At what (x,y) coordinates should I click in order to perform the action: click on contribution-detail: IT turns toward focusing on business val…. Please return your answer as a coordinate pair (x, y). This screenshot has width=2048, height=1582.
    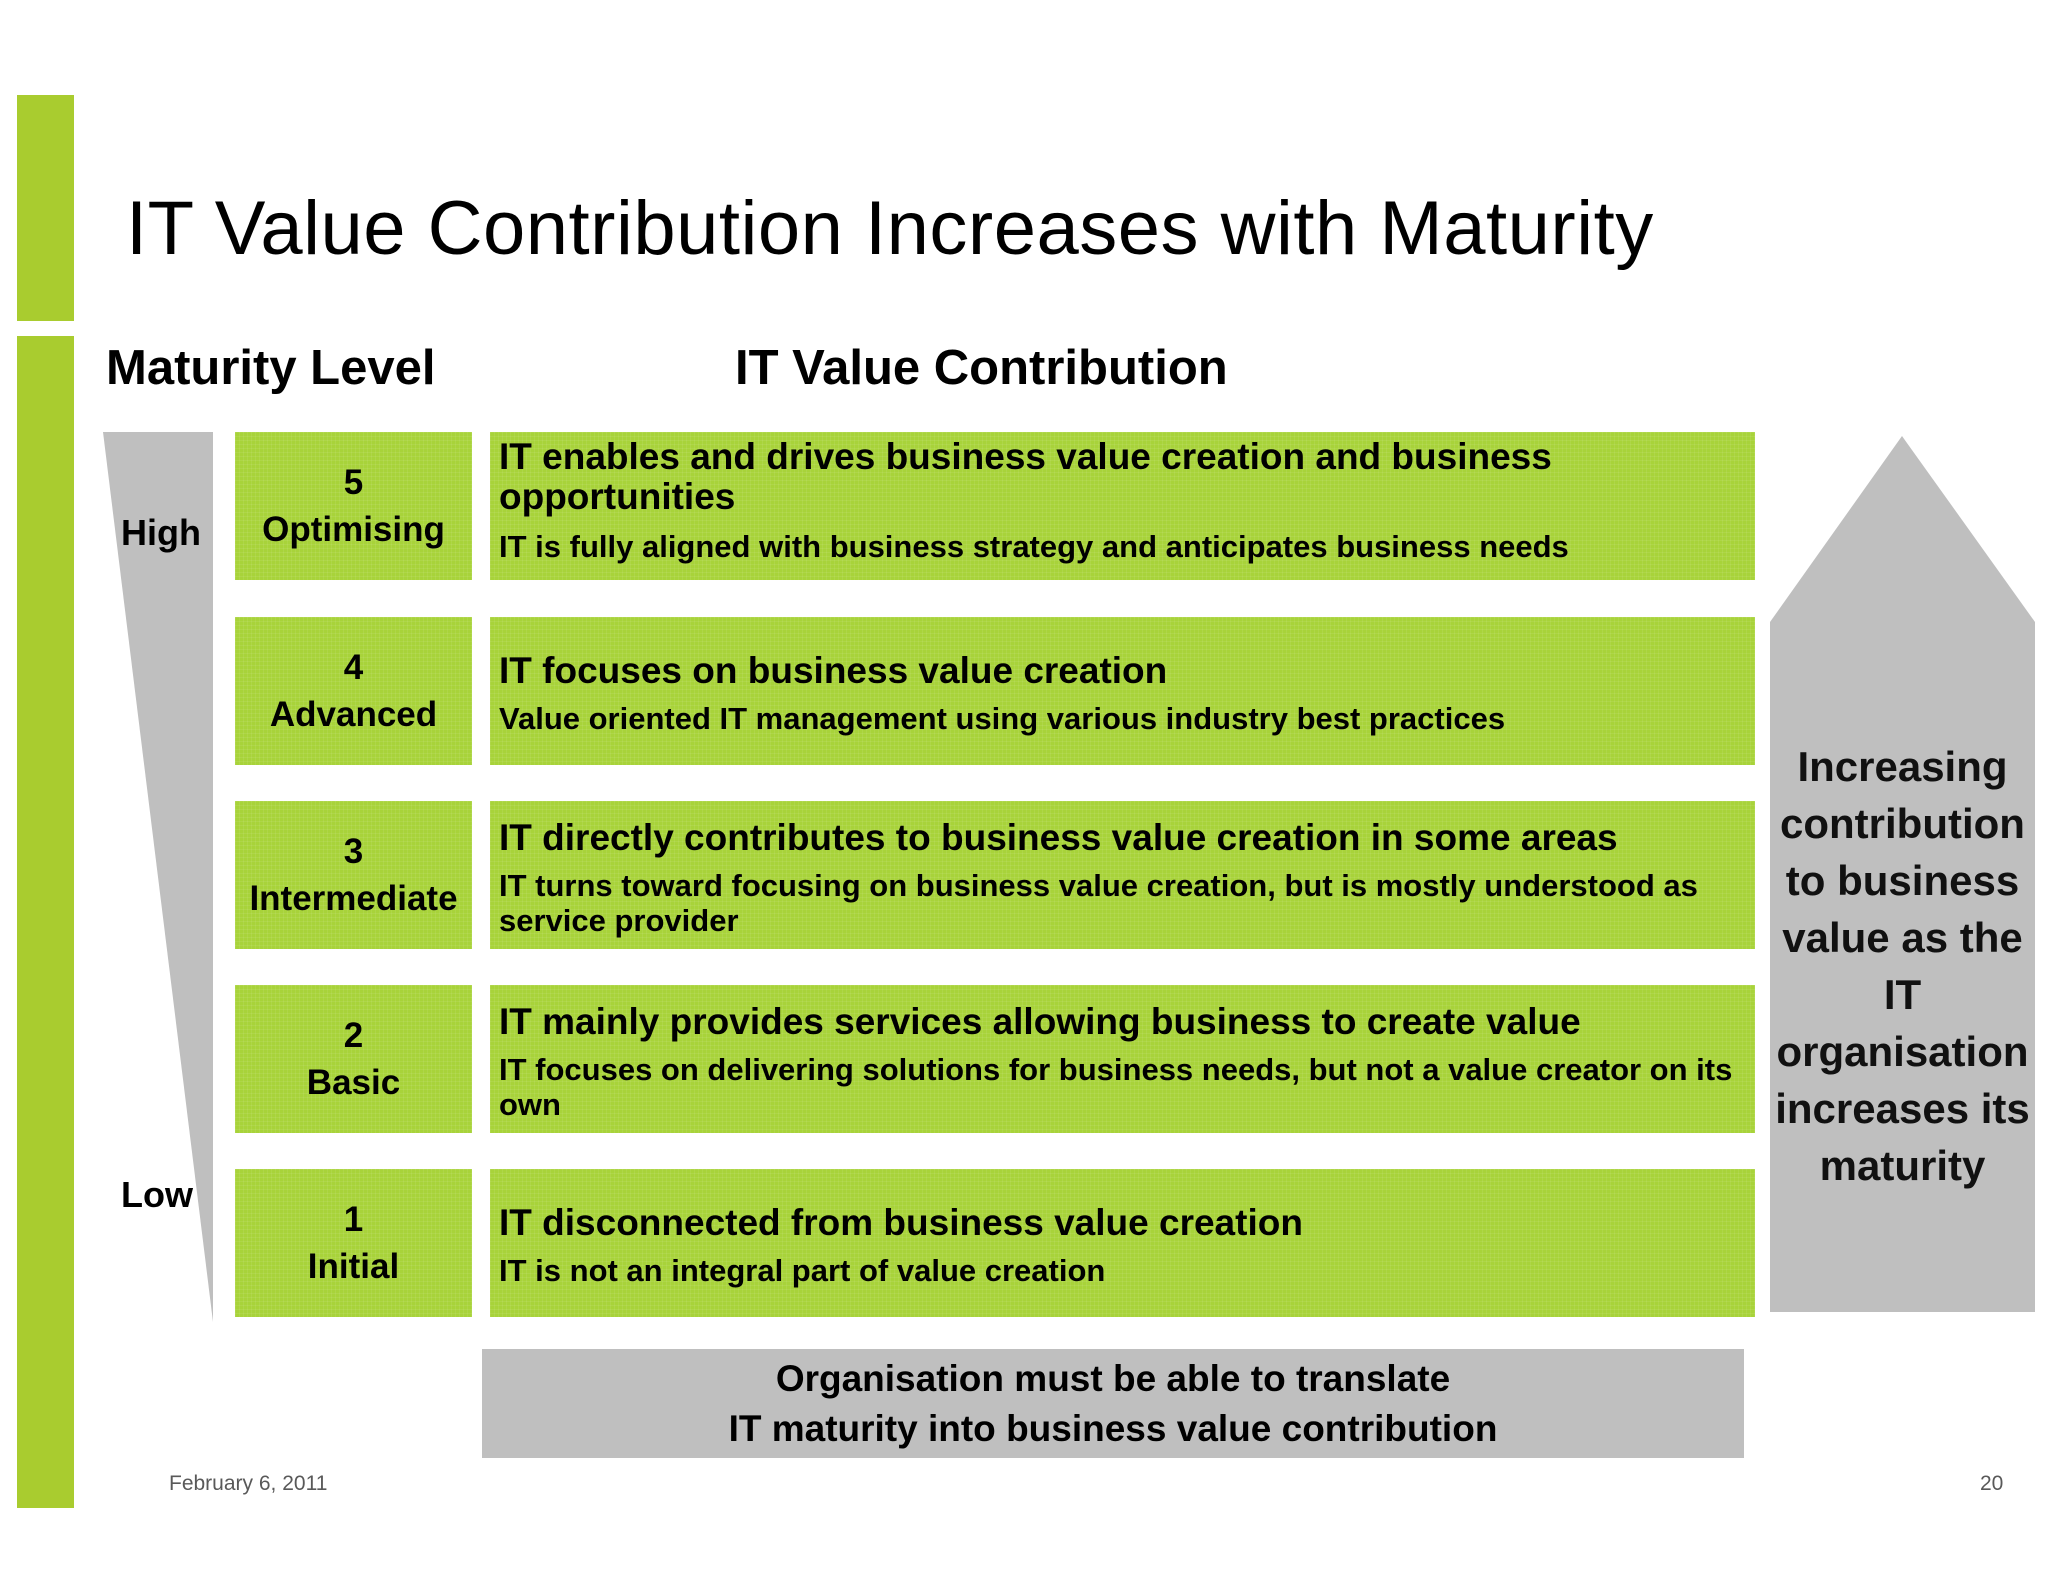
    Looking at the image, I should click on (1098, 902).